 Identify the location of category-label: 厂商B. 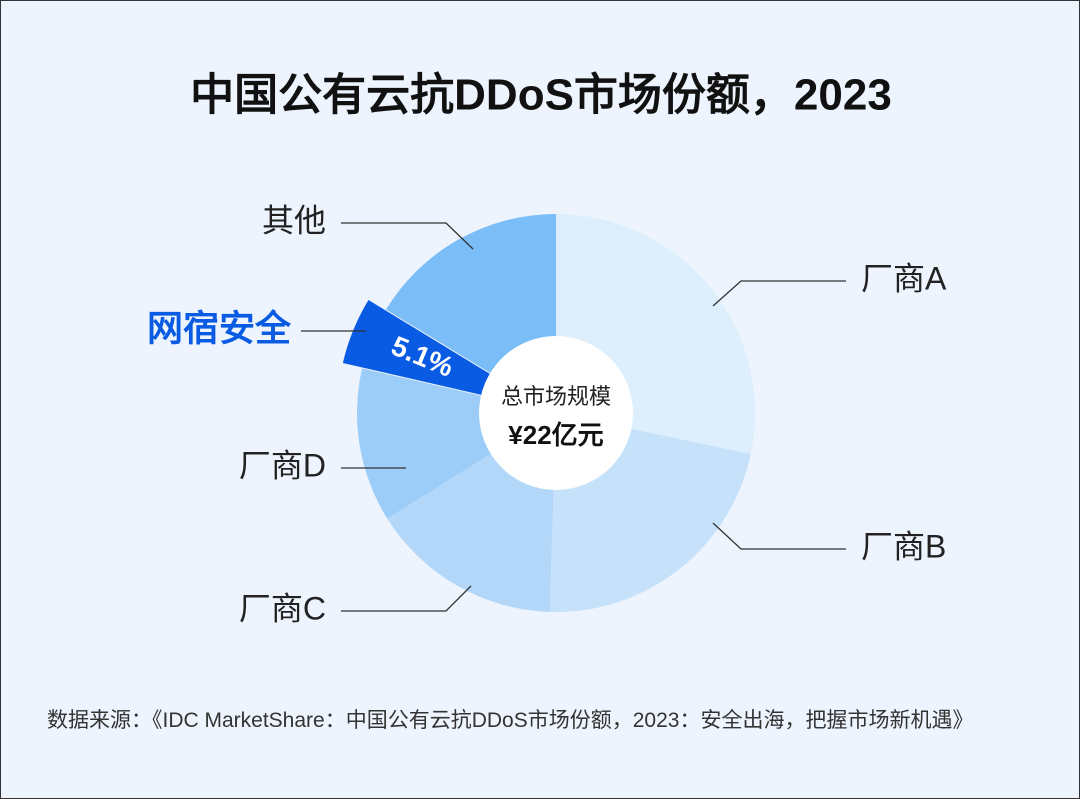
(903, 546).